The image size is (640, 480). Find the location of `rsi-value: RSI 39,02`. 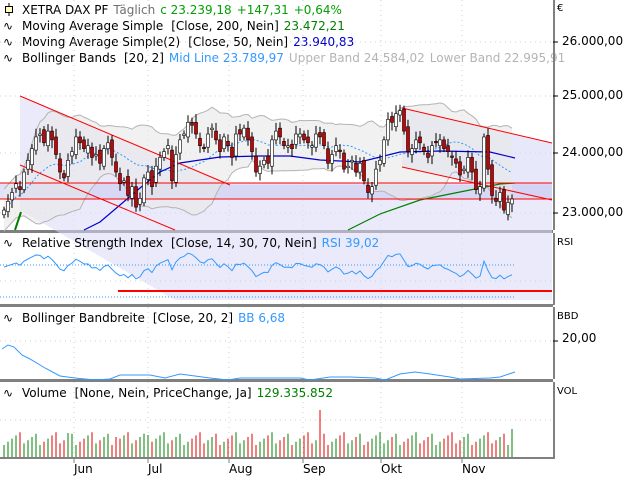

rsi-value: RSI 39,02 is located at coordinates (350, 243).